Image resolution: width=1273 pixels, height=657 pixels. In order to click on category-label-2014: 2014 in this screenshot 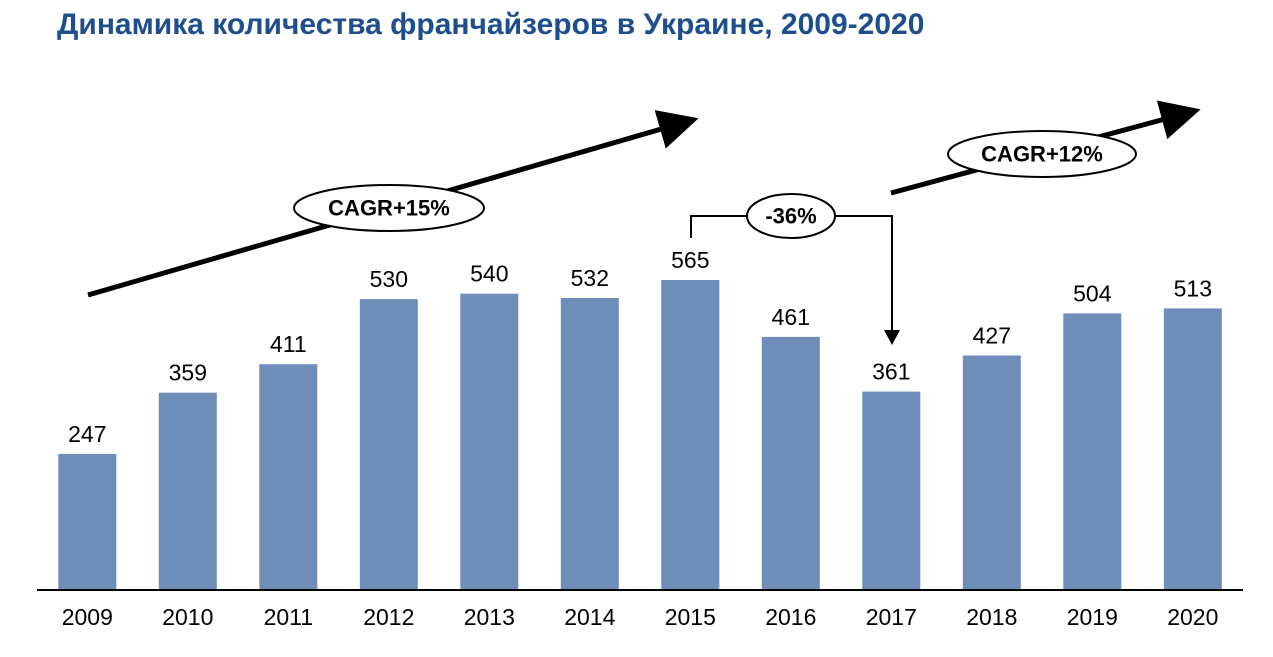, I will do `click(589, 617)`.